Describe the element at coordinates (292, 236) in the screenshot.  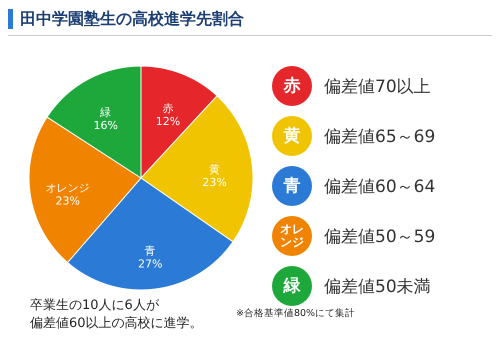
I see `legend-swatch: オレンジ` at that location.